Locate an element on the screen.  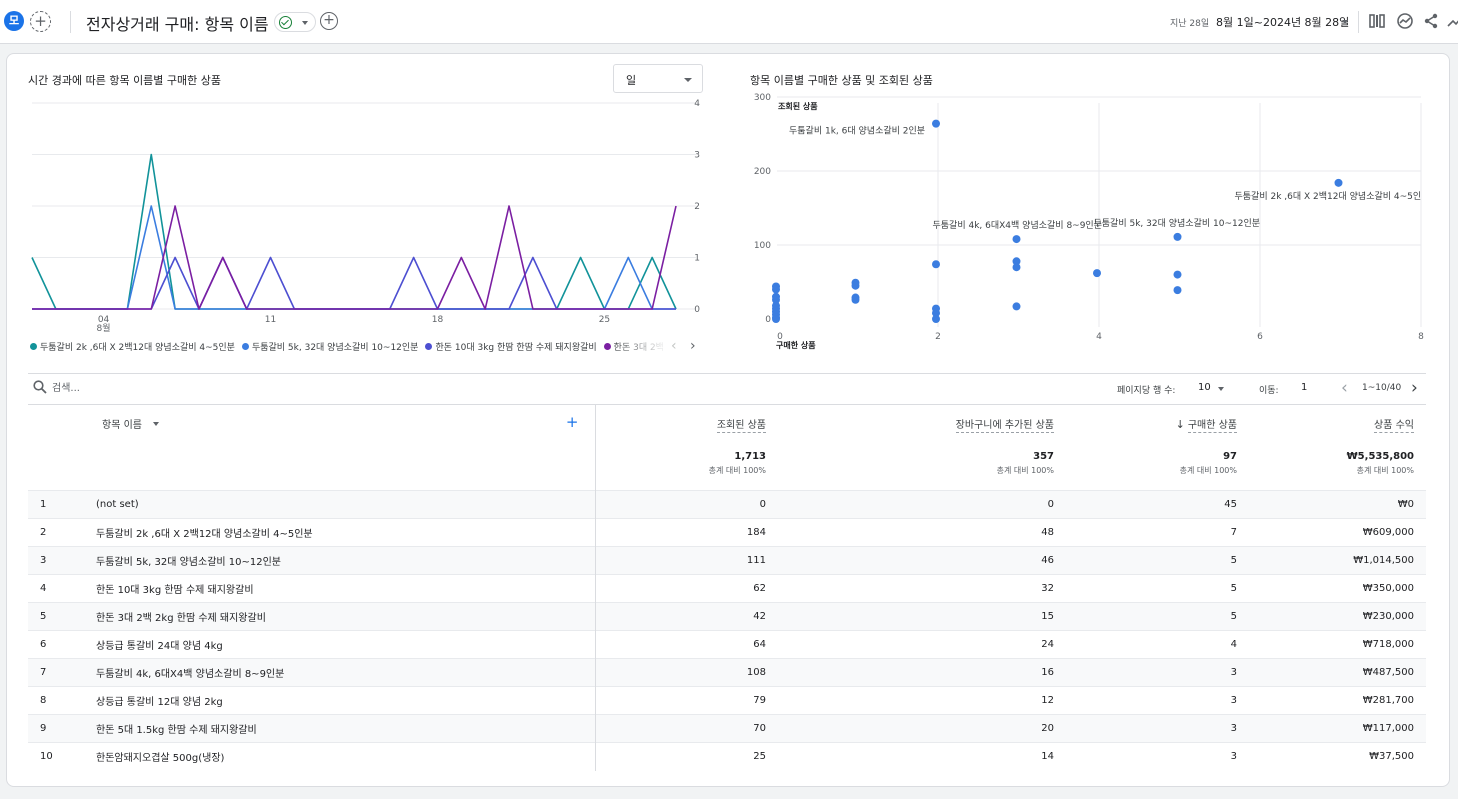
trending-icon is located at coordinates (1452, 21).